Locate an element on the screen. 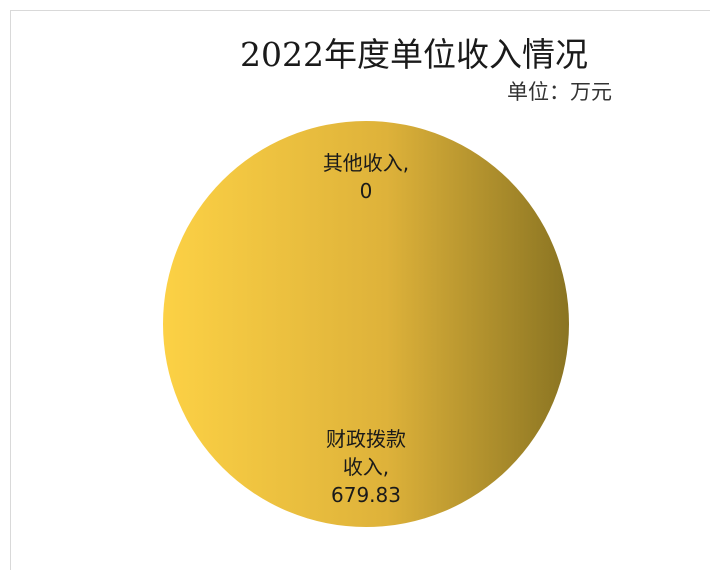 This screenshot has height=570, width=710. data-label-2-line-1: 财政拨款 is located at coordinates (366, 439).